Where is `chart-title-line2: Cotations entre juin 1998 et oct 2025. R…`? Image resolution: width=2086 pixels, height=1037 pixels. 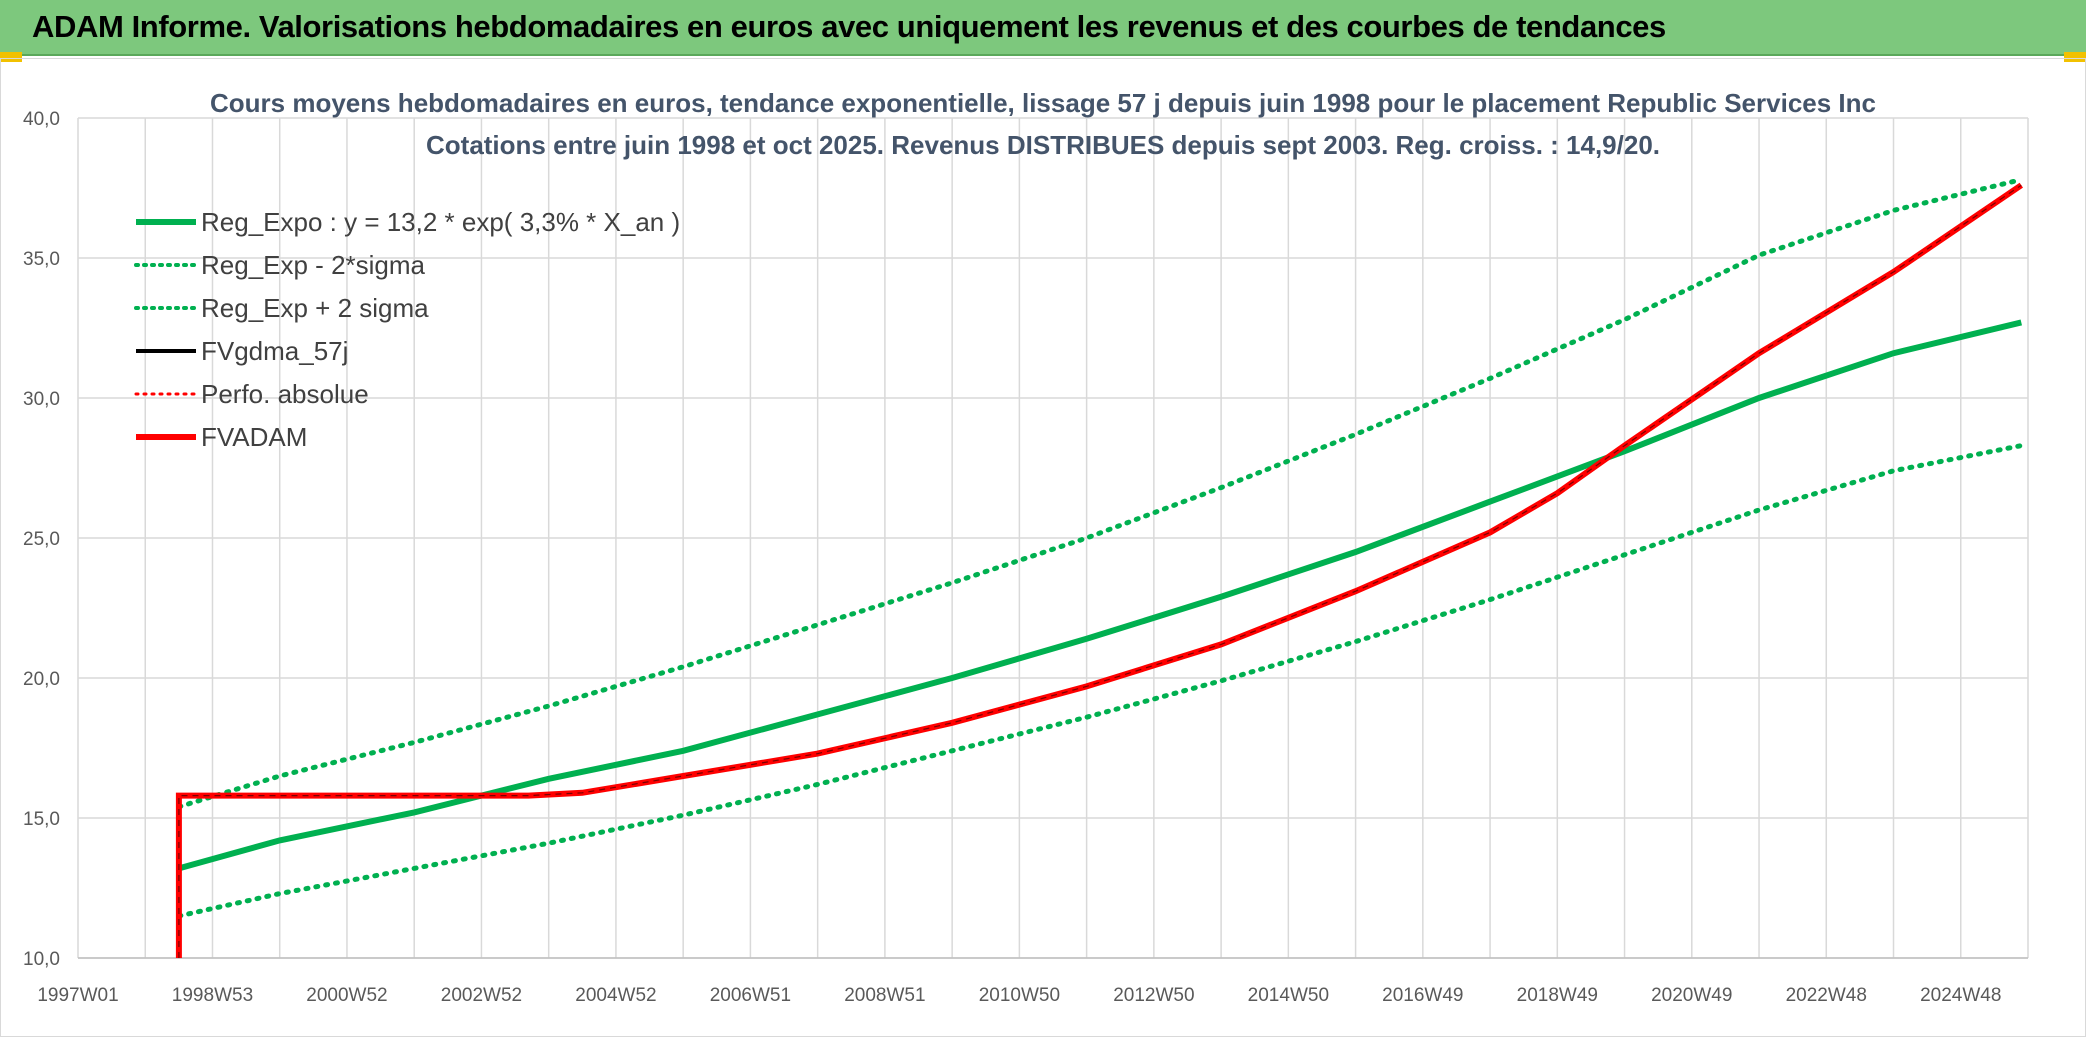 chart-title-line2: Cotations entre juin 1998 et oct 2025. R… is located at coordinates (1043, 145).